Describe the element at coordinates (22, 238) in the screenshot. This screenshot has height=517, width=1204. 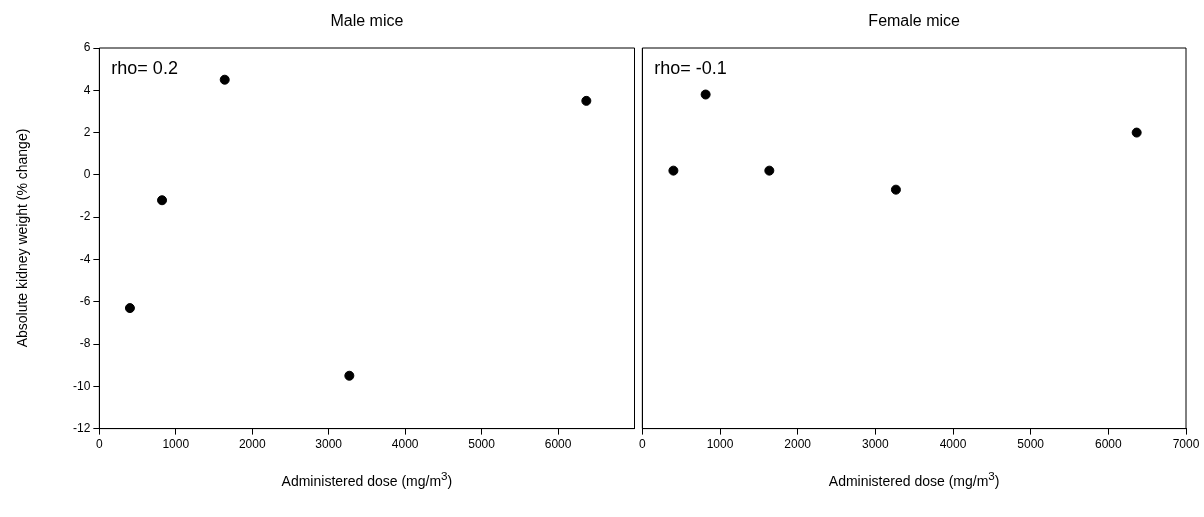
I see `y-axis-title: Absolute kidney weight (% change)` at that location.